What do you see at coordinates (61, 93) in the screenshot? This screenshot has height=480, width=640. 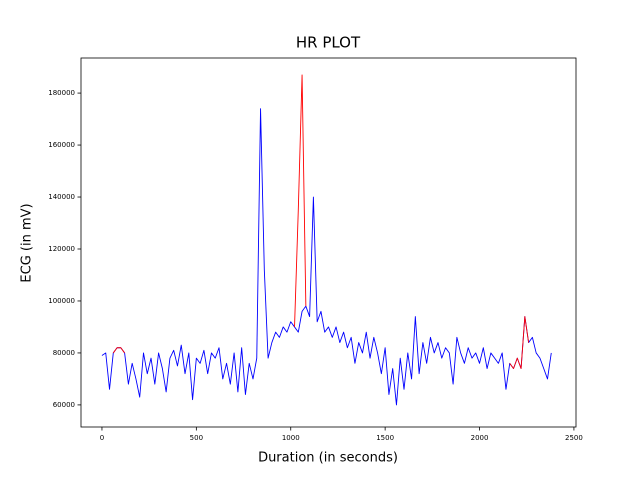 I see `y-tick-label: 180000` at bounding box center [61, 93].